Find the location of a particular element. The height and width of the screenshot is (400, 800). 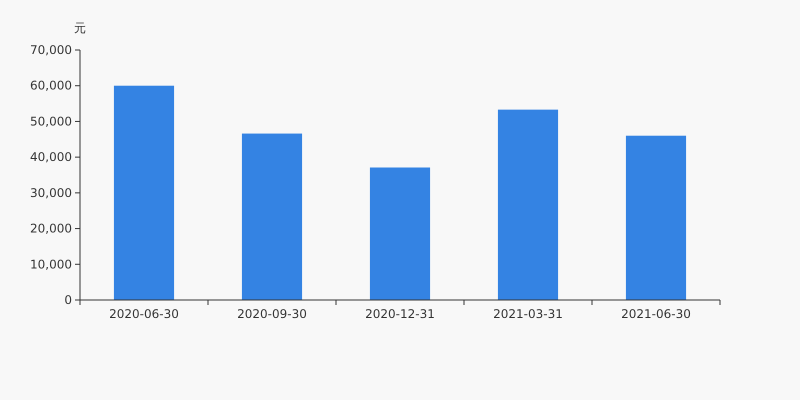

y-tick-label: 20,000 is located at coordinates (51, 229).